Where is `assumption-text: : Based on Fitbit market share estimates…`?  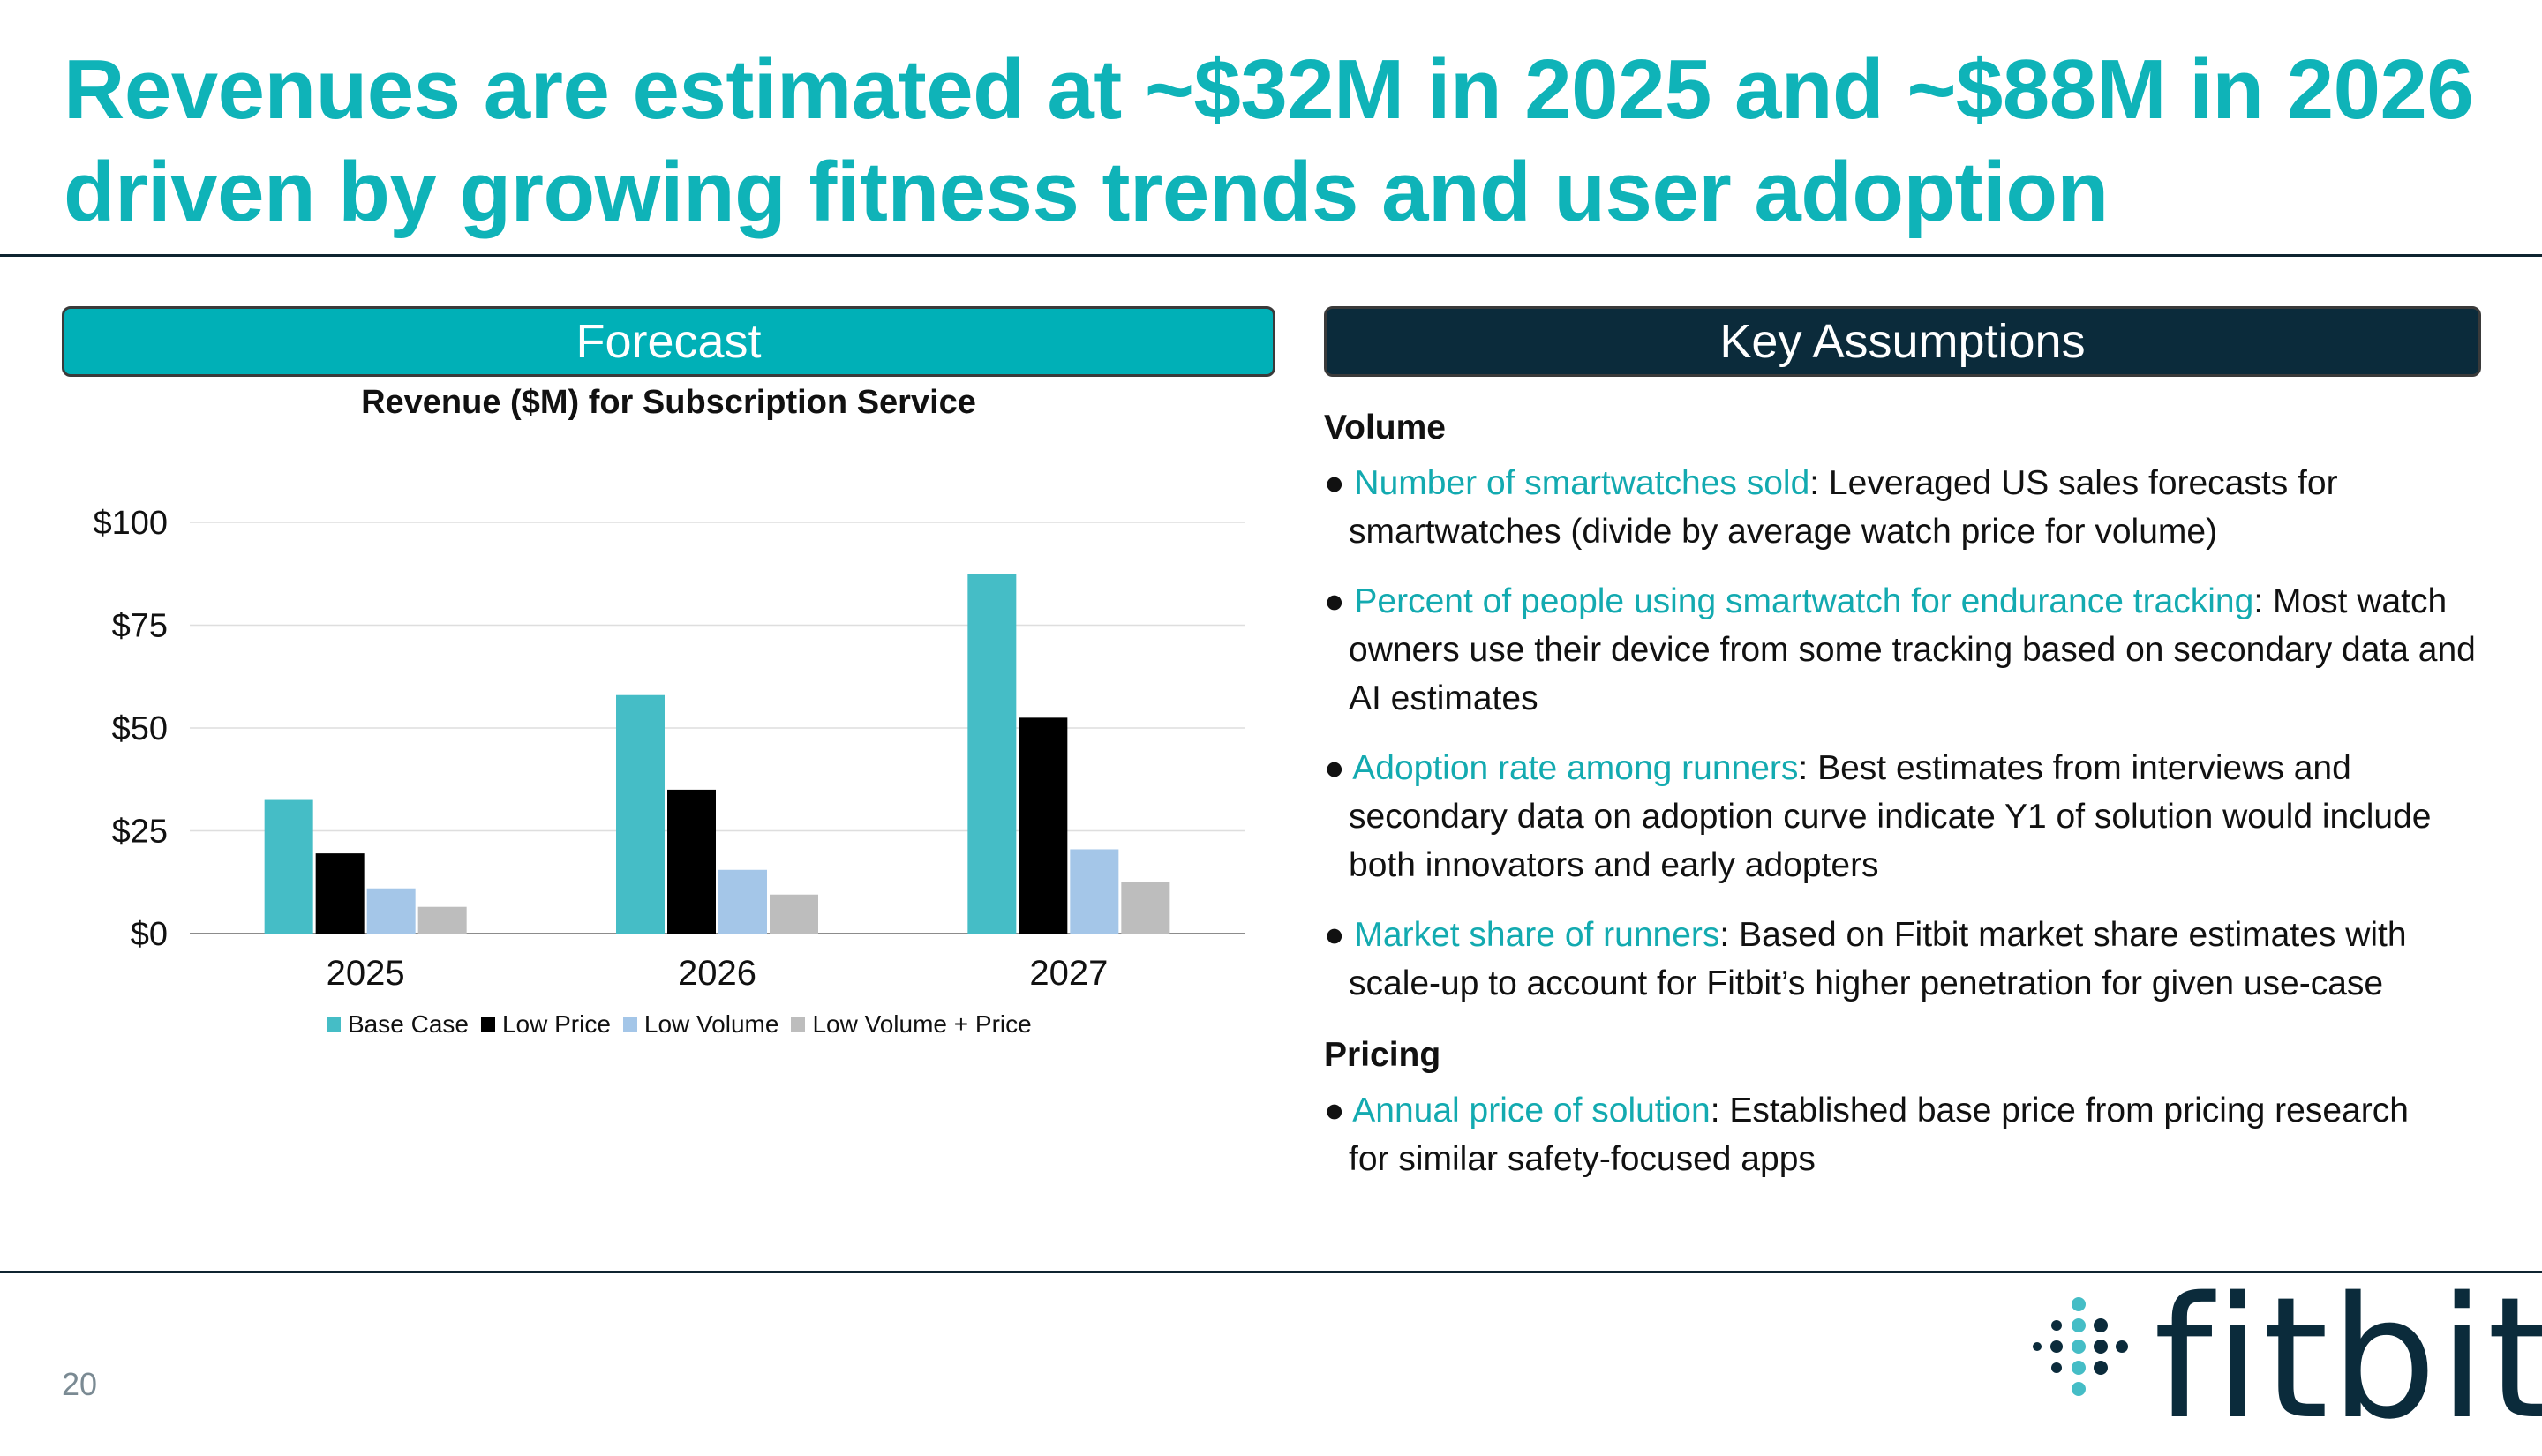
assumption-text: : Based on Fitbit market share estimates… is located at coordinates (2063, 935).